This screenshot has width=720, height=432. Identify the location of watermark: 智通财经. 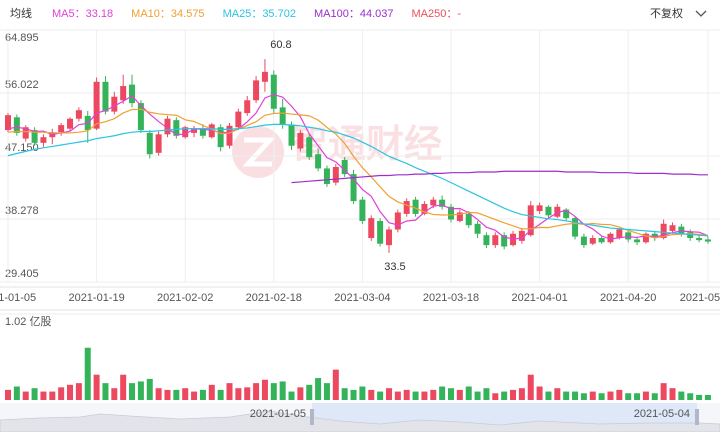
(366, 145).